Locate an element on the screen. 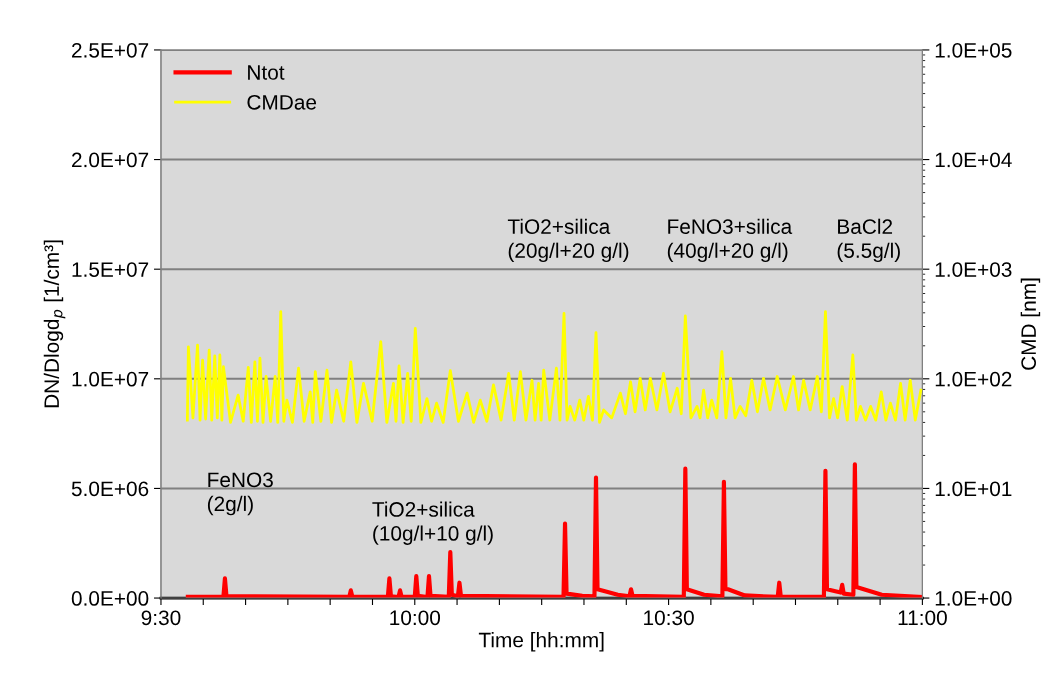 This screenshot has width=1059, height=675. y2-tick-label: 1.0E+02 is located at coordinates (973, 379).